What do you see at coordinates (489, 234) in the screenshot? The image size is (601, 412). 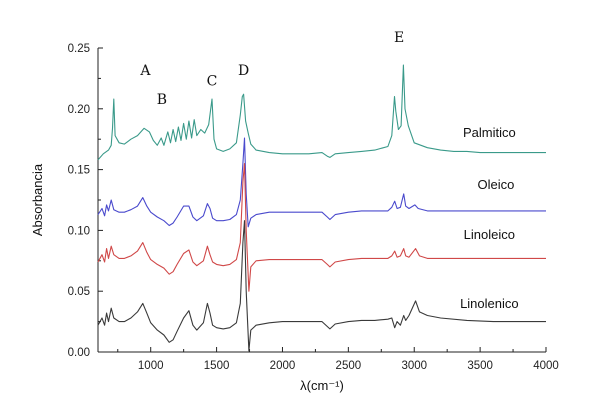 I see `series-label: Linoleico` at bounding box center [489, 234].